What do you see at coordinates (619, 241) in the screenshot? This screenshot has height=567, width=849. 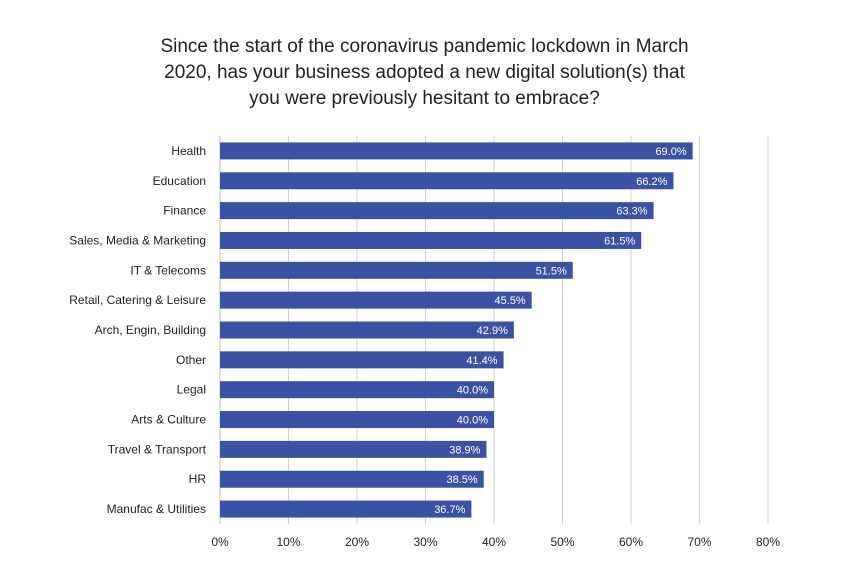 I see `data-label: 61.5%` at bounding box center [619, 241].